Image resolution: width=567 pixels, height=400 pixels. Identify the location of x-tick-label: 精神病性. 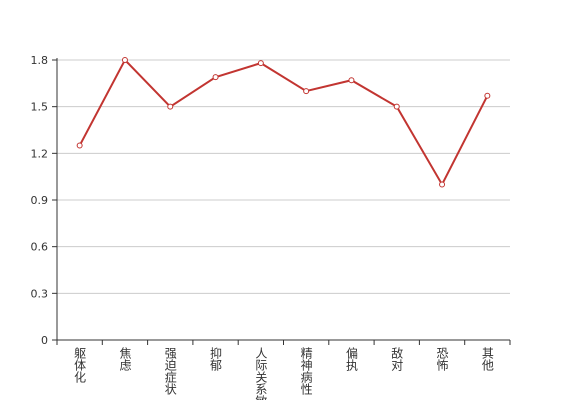
(306, 371).